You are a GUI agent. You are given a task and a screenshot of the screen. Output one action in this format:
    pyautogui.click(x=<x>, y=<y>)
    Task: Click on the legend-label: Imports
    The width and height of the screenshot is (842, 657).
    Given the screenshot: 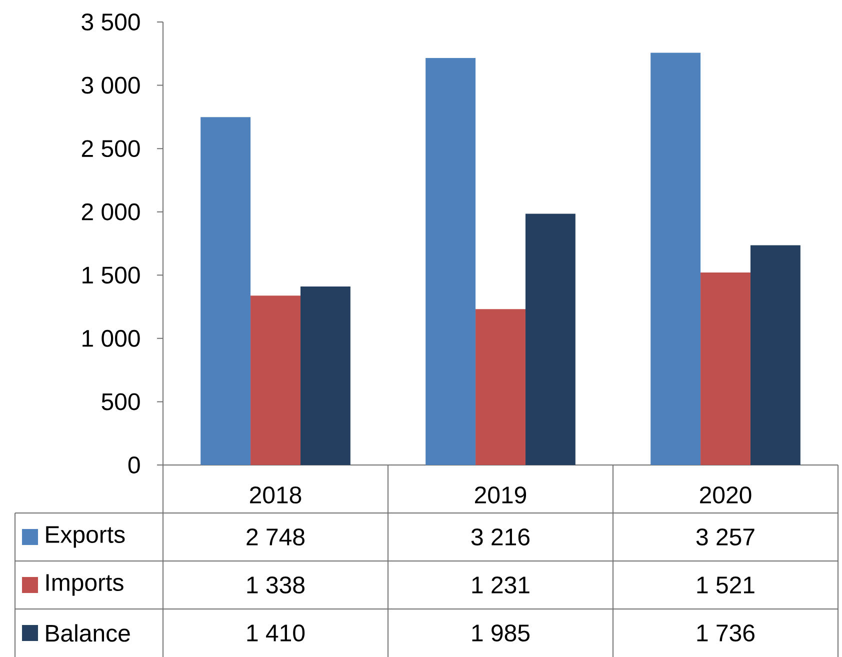 What is the action you would take?
    pyautogui.click(x=85, y=585)
    